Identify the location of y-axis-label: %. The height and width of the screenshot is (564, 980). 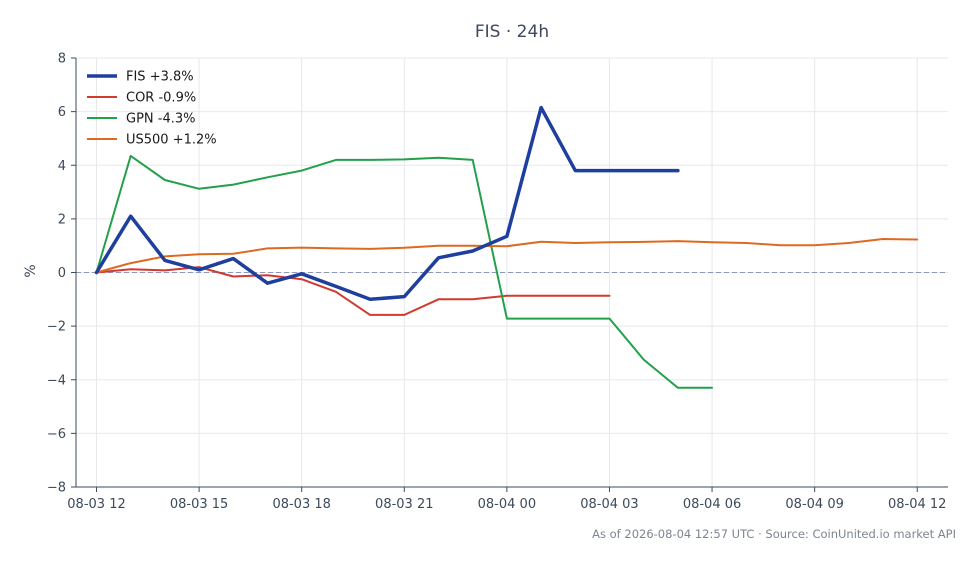
(31, 270).